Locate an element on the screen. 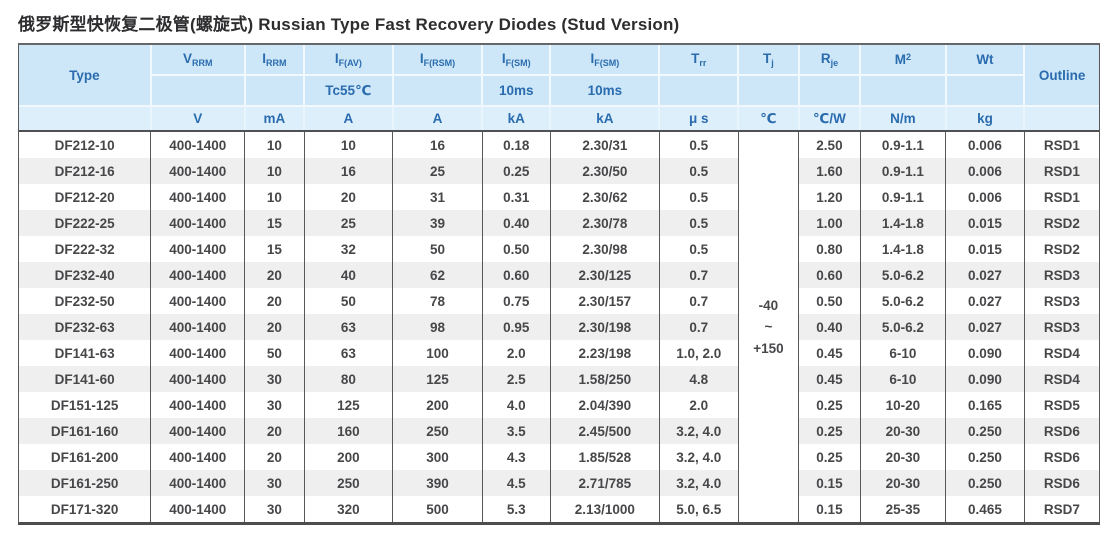 The image size is (1117, 538). value-cell: RSD6 is located at coordinates (1061, 483).